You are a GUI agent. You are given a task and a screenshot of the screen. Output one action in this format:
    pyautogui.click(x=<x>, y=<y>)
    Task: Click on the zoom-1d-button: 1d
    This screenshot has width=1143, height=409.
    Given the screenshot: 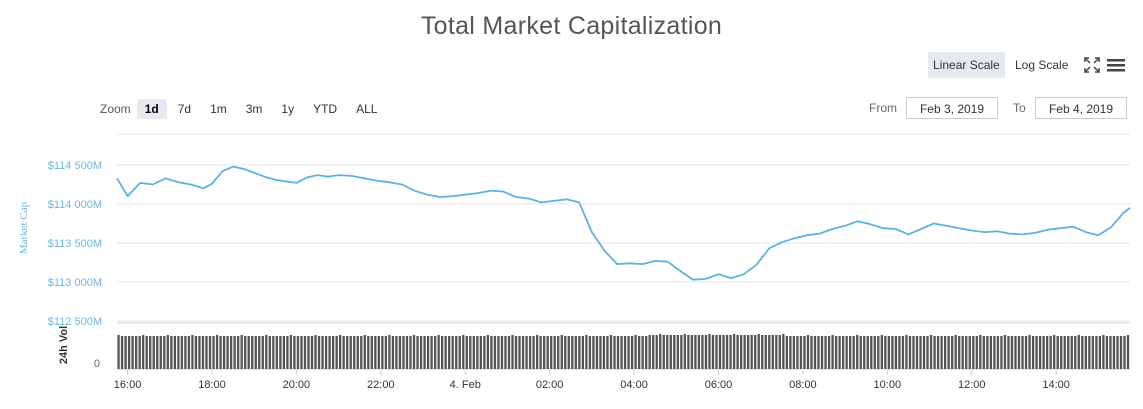 What is the action you would take?
    pyautogui.click(x=151, y=109)
    